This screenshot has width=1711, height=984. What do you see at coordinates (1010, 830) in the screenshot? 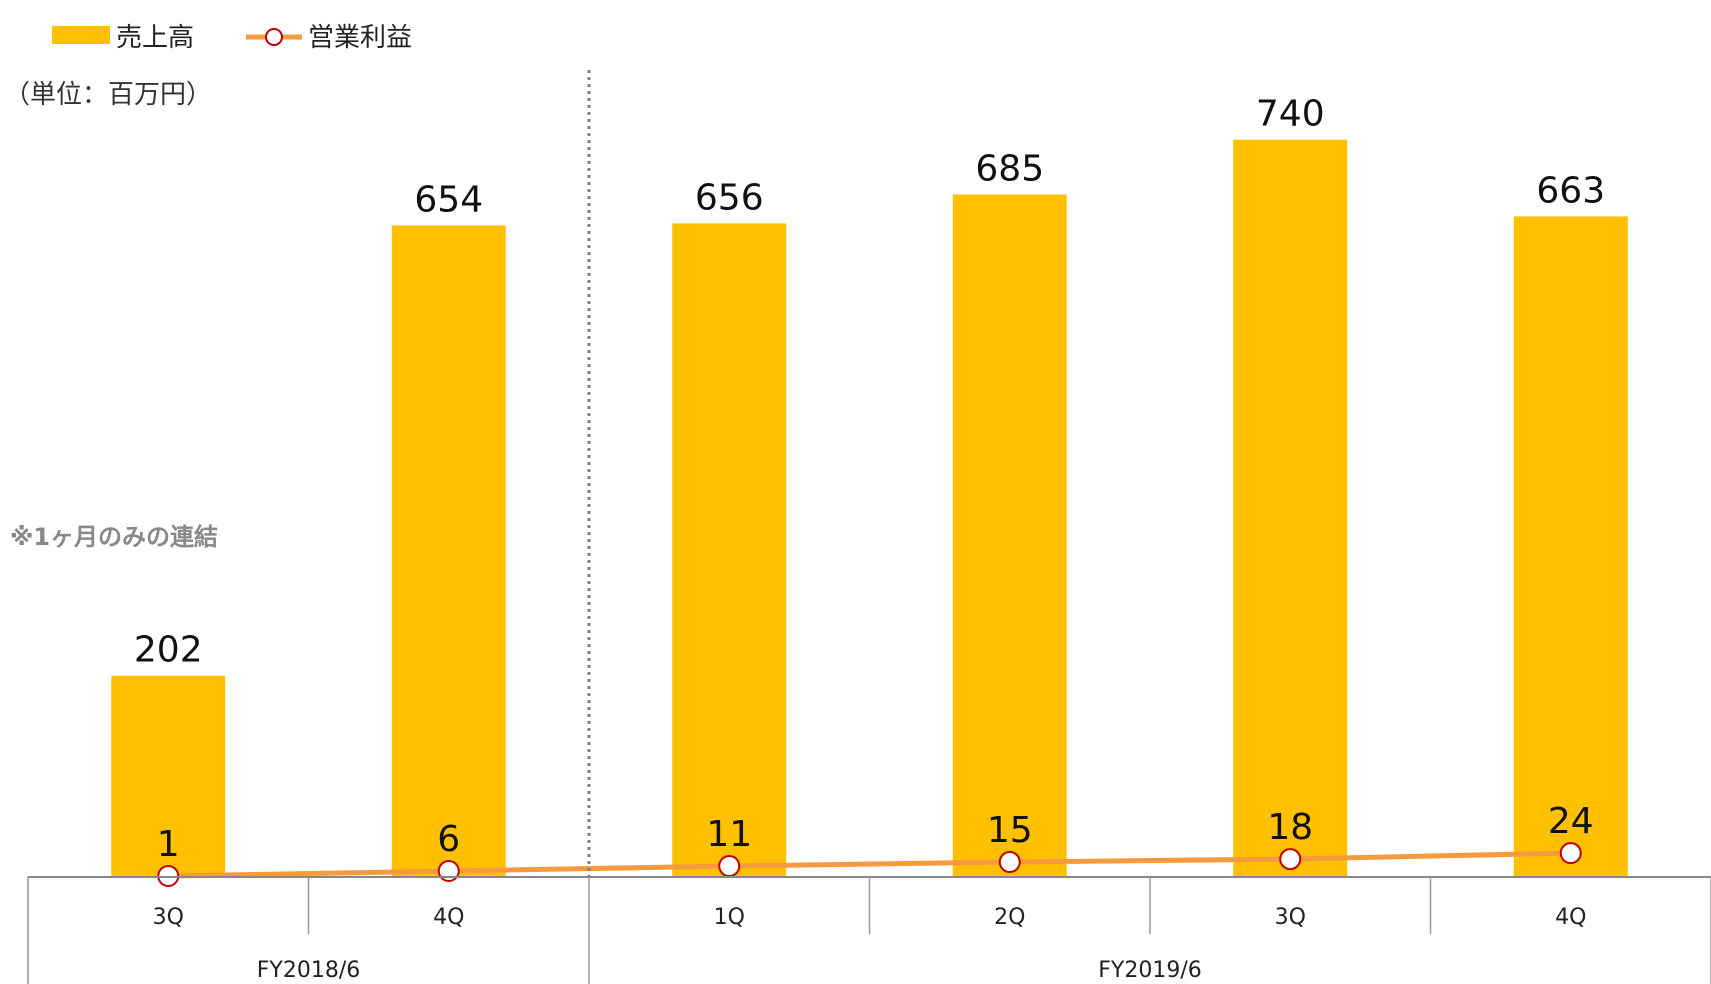
I see `line-value-label-4: 15` at bounding box center [1010, 830].